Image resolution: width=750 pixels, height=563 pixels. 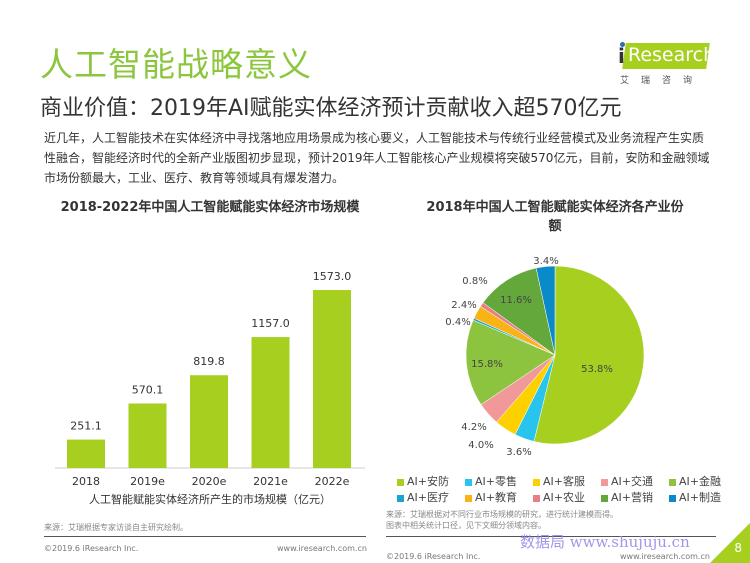 What do you see at coordinates (270, 402) in the screenshot?
I see `bar-2021e` at bounding box center [270, 402].